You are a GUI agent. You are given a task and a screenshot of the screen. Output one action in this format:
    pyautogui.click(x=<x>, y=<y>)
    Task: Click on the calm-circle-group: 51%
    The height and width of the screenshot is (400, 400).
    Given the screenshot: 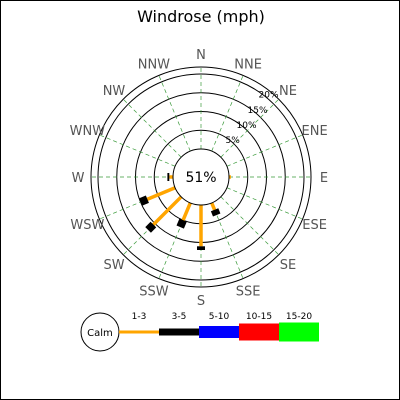 What is the action you would take?
    pyautogui.click(x=201, y=177)
    